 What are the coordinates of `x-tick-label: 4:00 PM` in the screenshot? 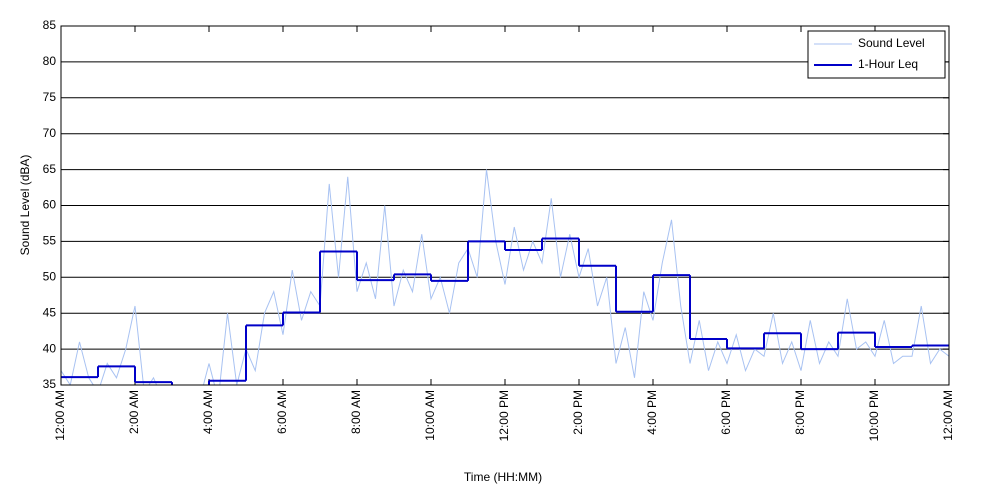 It's located at (652, 412).